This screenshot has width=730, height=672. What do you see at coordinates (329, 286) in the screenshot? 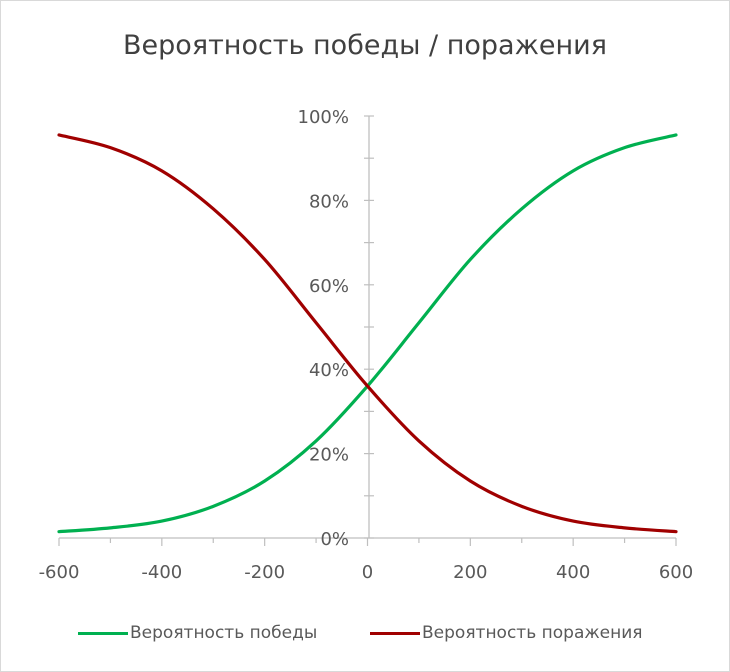
I see `y-tick-label: 60%` at bounding box center [329, 286].